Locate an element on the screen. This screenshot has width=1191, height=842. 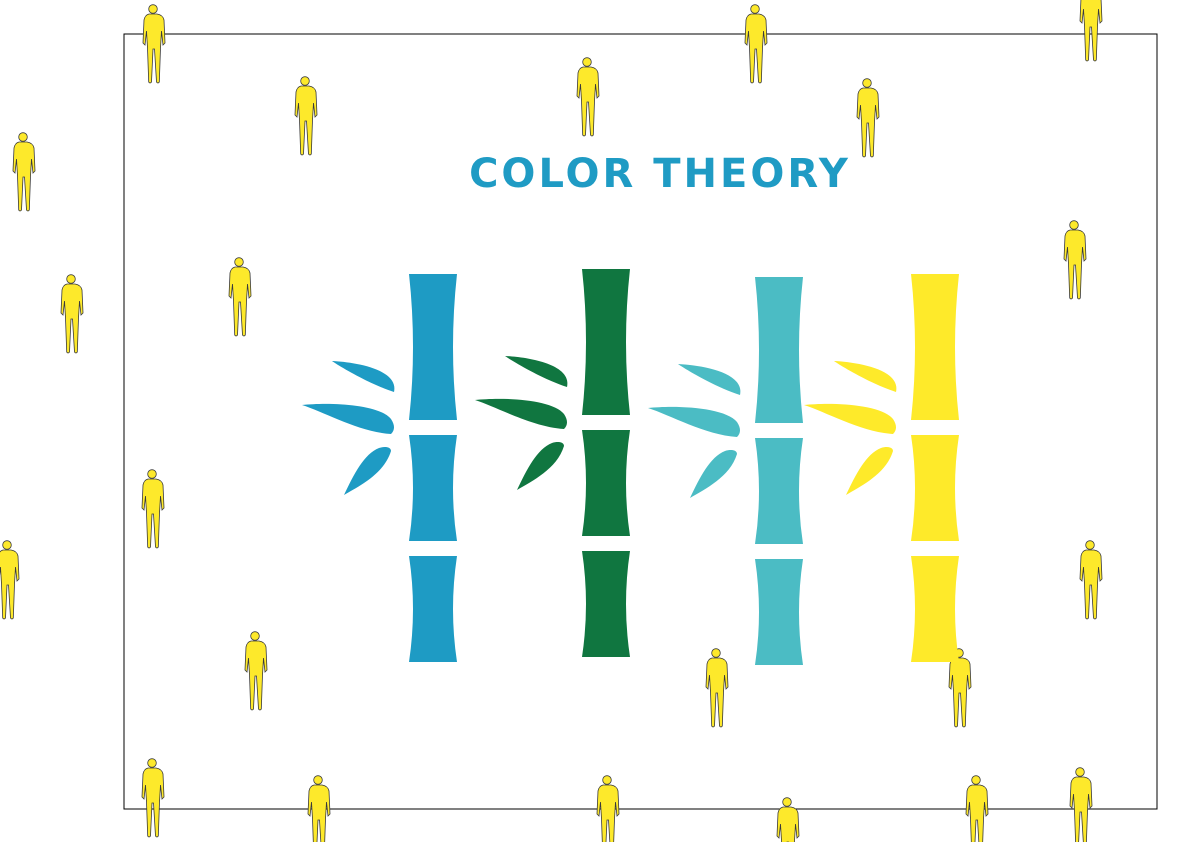
page-title: COLOR THEORY is located at coordinates (660, 174).